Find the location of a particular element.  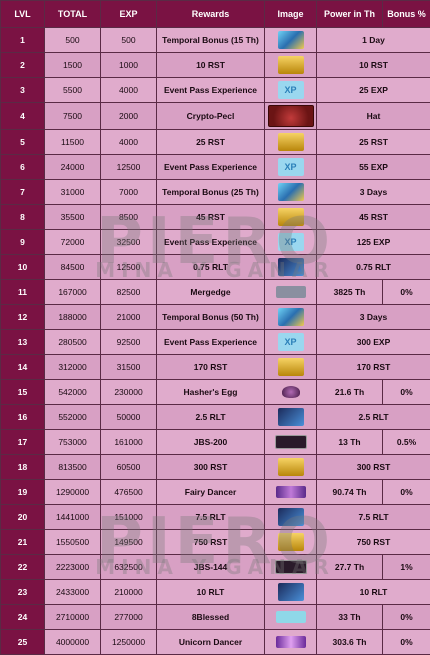

cell-reward: Hasher's Egg is located at coordinates (211, 392).